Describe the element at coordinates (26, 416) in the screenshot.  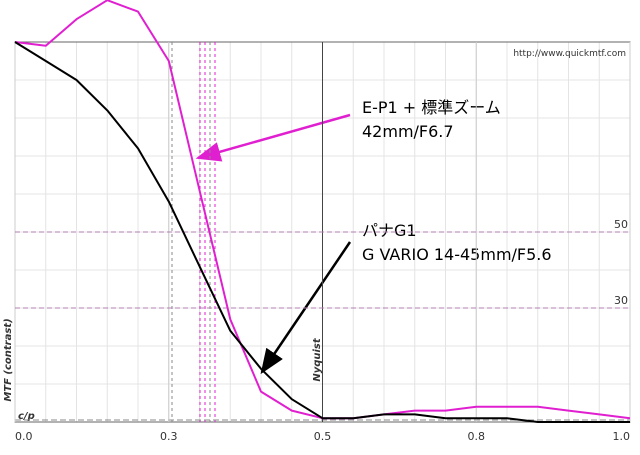
I see `x-axis-label: c/p` at that location.